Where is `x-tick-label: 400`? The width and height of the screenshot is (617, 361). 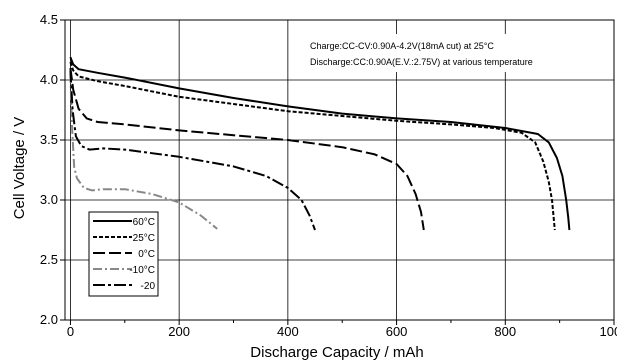
x-tick-label: 400 is located at coordinates (288, 331).